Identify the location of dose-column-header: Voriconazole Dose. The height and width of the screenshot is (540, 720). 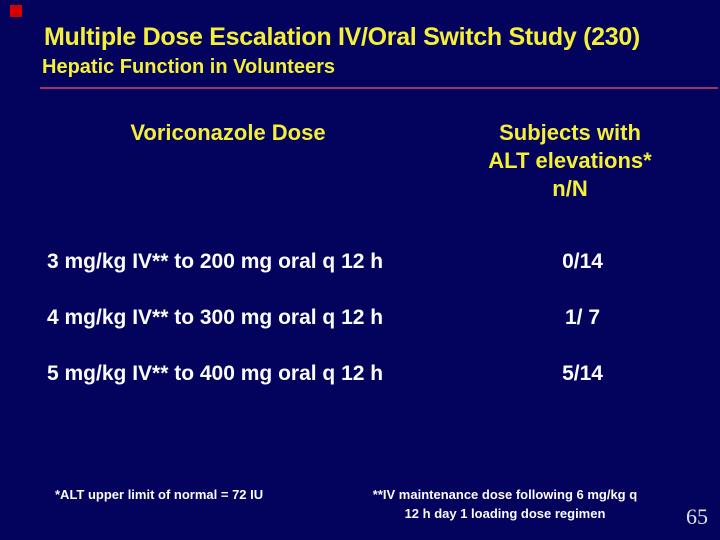
(228, 132).